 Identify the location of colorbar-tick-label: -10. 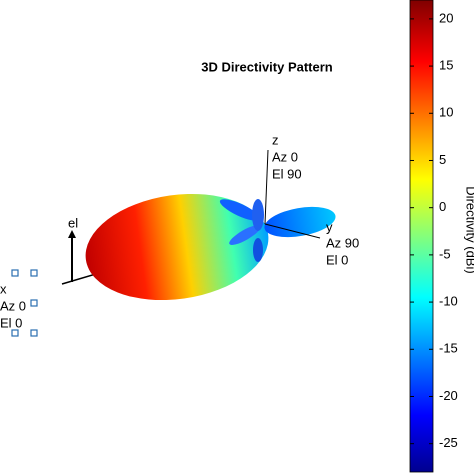
(448, 301).